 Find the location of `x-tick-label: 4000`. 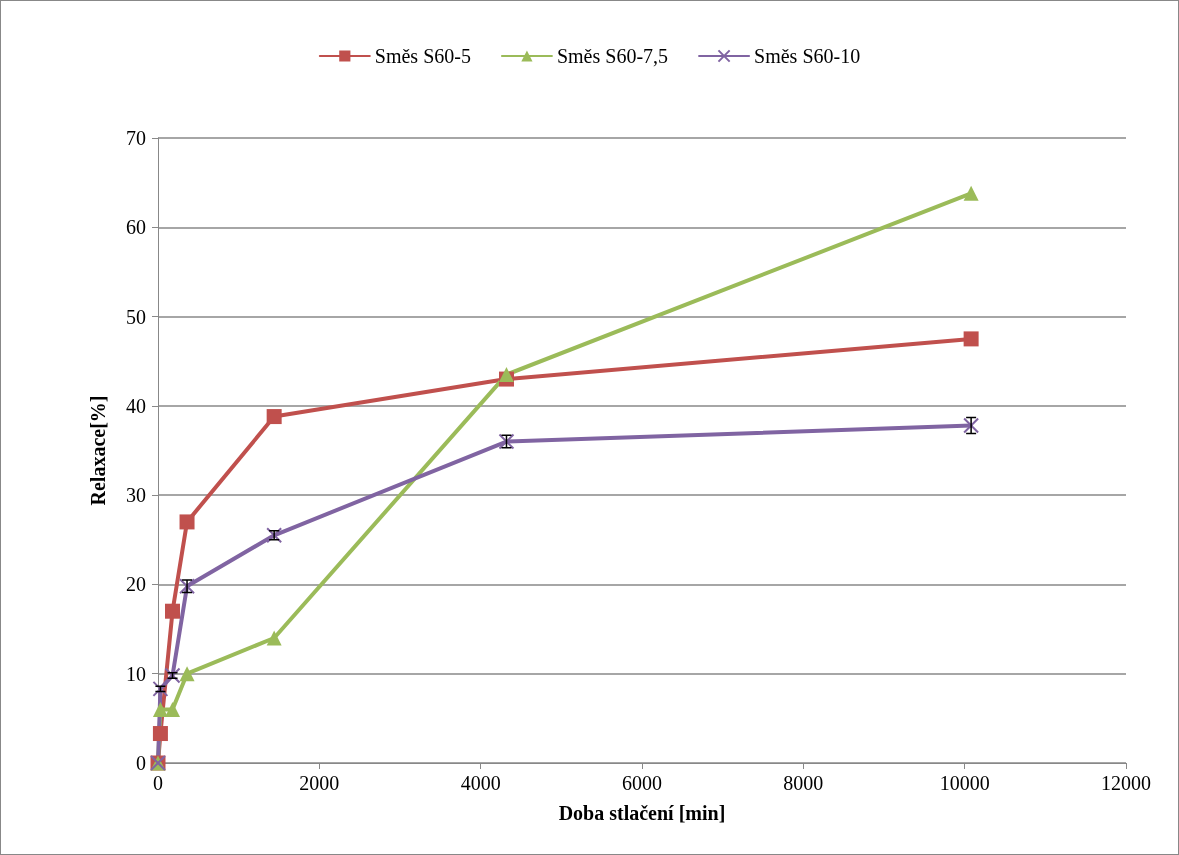

x-tick-label: 4000 is located at coordinates (480, 783).